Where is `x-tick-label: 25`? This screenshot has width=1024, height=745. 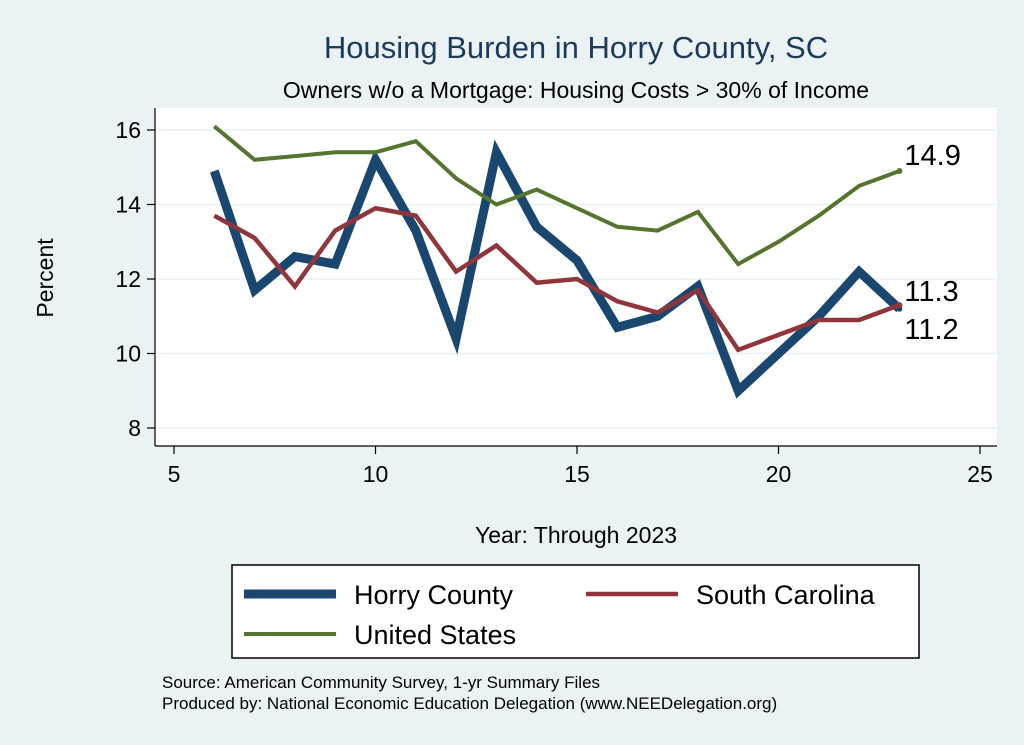 x-tick-label: 25 is located at coordinates (980, 474).